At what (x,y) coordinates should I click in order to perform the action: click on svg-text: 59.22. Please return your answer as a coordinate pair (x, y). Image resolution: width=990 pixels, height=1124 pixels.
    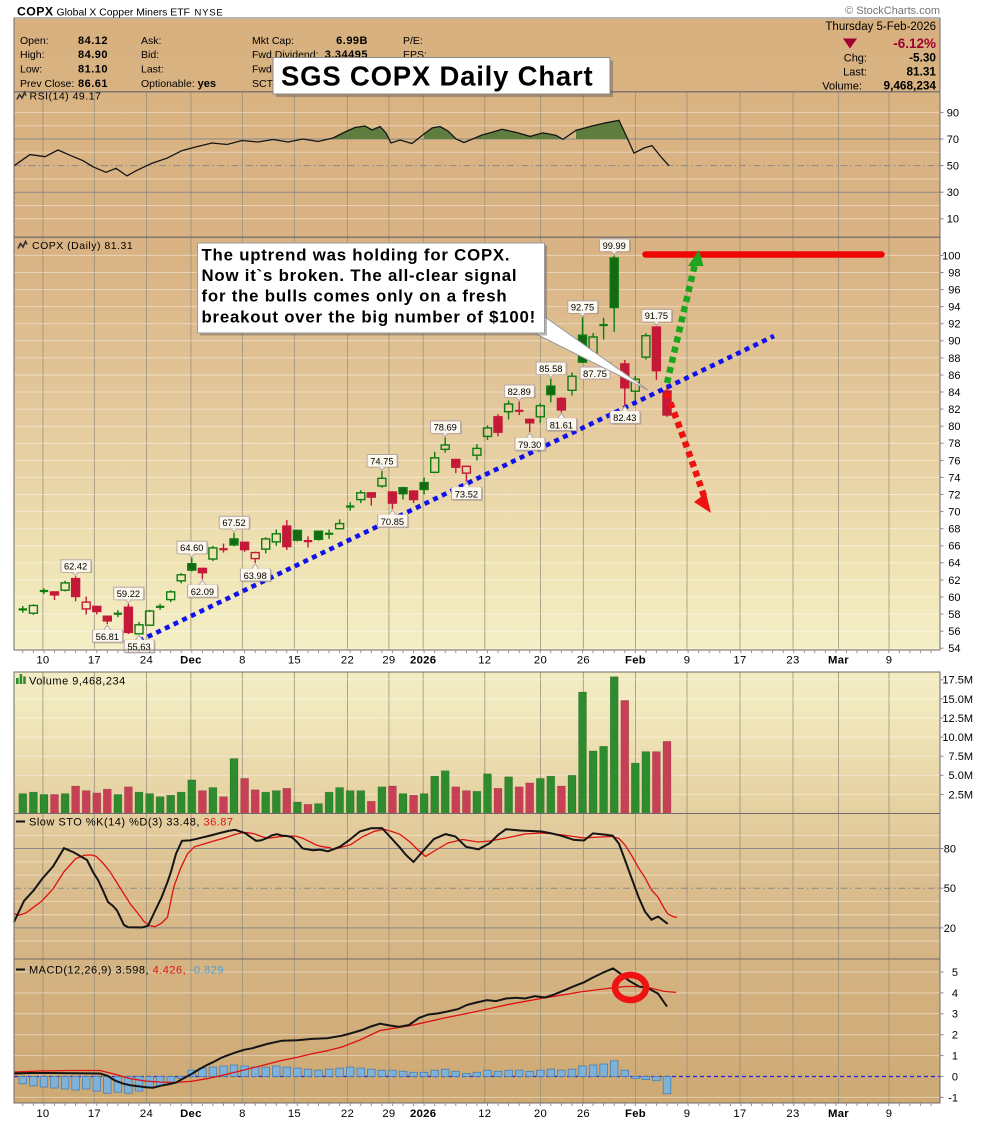
    Looking at the image, I should click on (128, 594).